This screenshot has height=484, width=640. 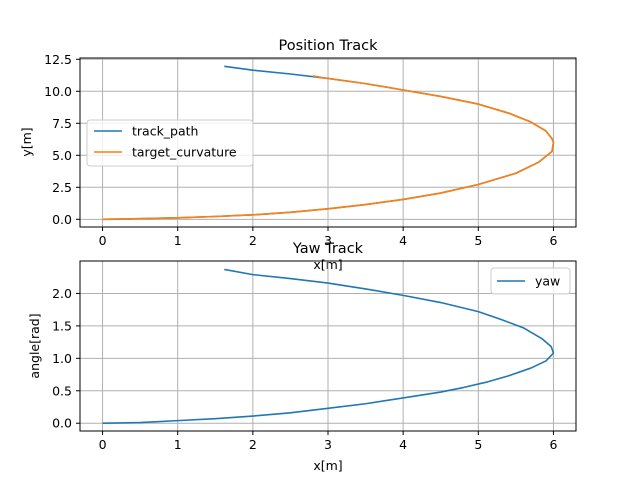 What do you see at coordinates (478, 444) in the screenshot?
I see `yaw-x-tick-label: 5` at bounding box center [478, 444].